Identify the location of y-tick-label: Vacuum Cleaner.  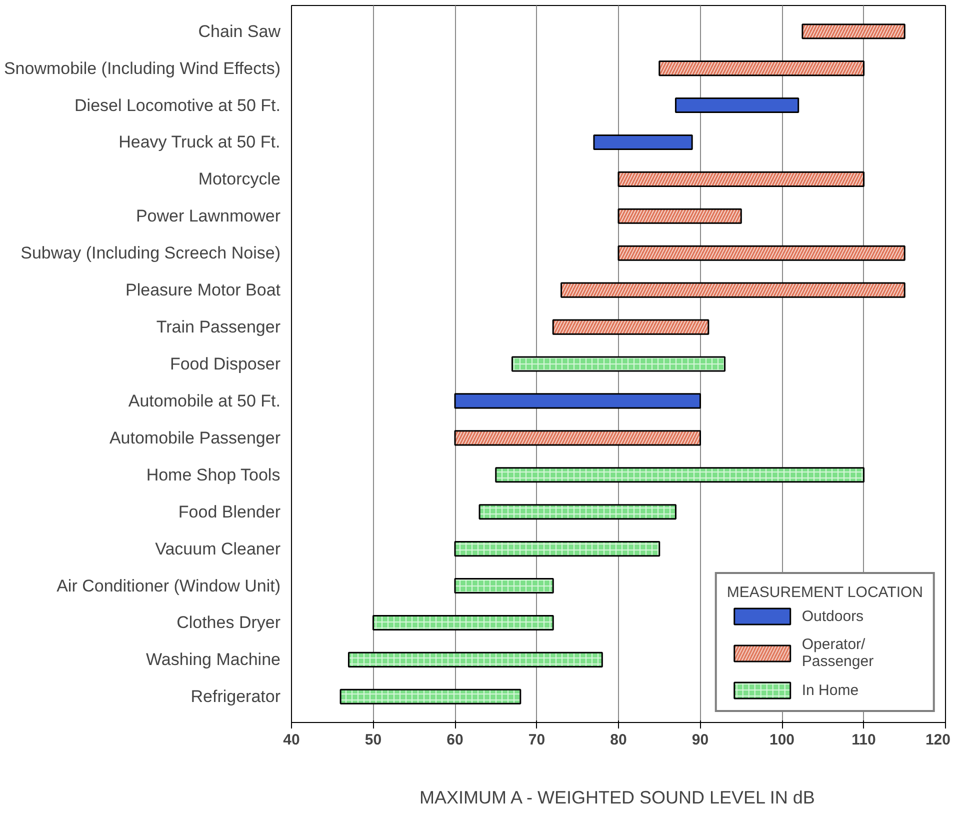
(218, 548).